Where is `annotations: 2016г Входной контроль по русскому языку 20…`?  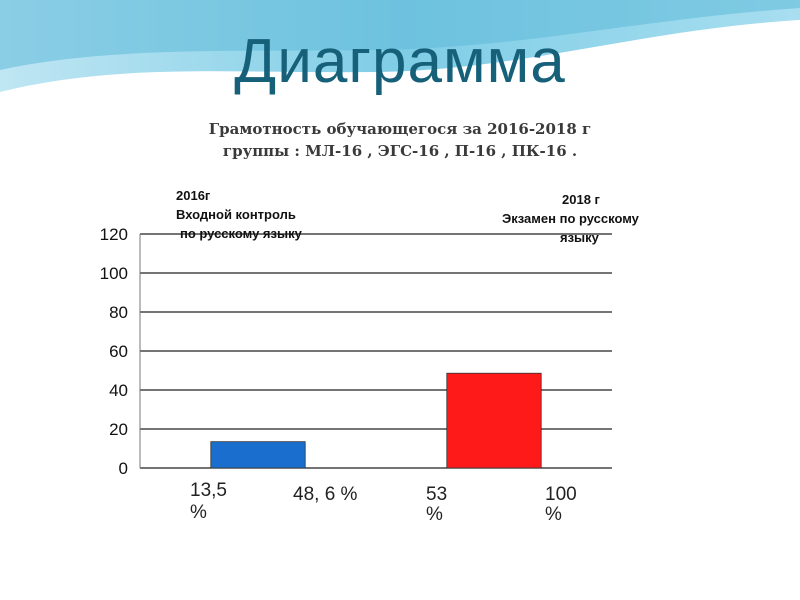
annotations: 2016г Входной контроль по русскому языку 20… is located at coordinates (408, 216).